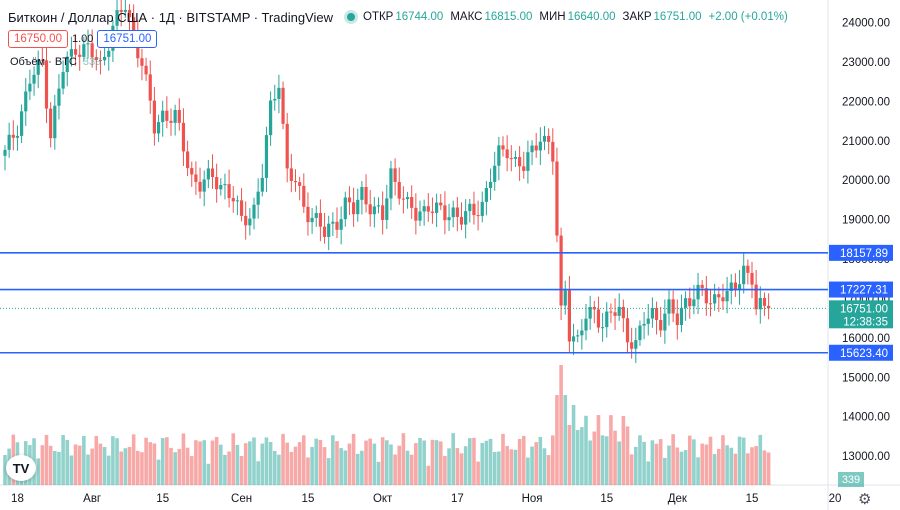 This screenshot has height=510, width=900. What do you see at coordinates (864, 309) in the screenshot?
I see `last-price-label: 16751.00` at bounding box center [864, 309].